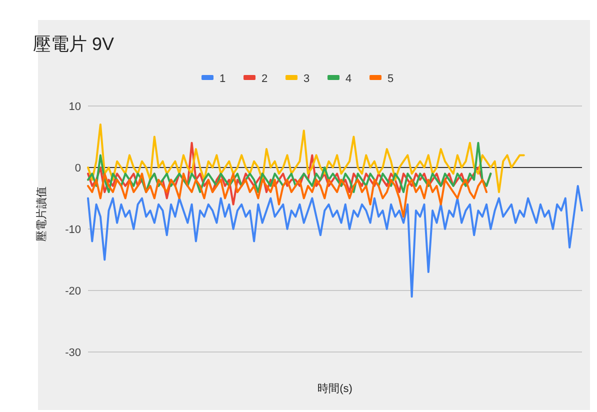 This screenshot has height=412, width=597. Describe the element at coordinates (223, 79) in the screenshot. I see `legend-label: 1` at that location.